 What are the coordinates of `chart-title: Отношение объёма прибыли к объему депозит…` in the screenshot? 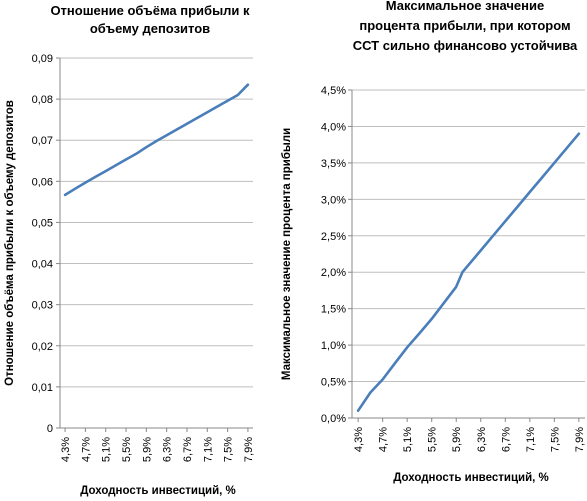 It's located at (150, 19).